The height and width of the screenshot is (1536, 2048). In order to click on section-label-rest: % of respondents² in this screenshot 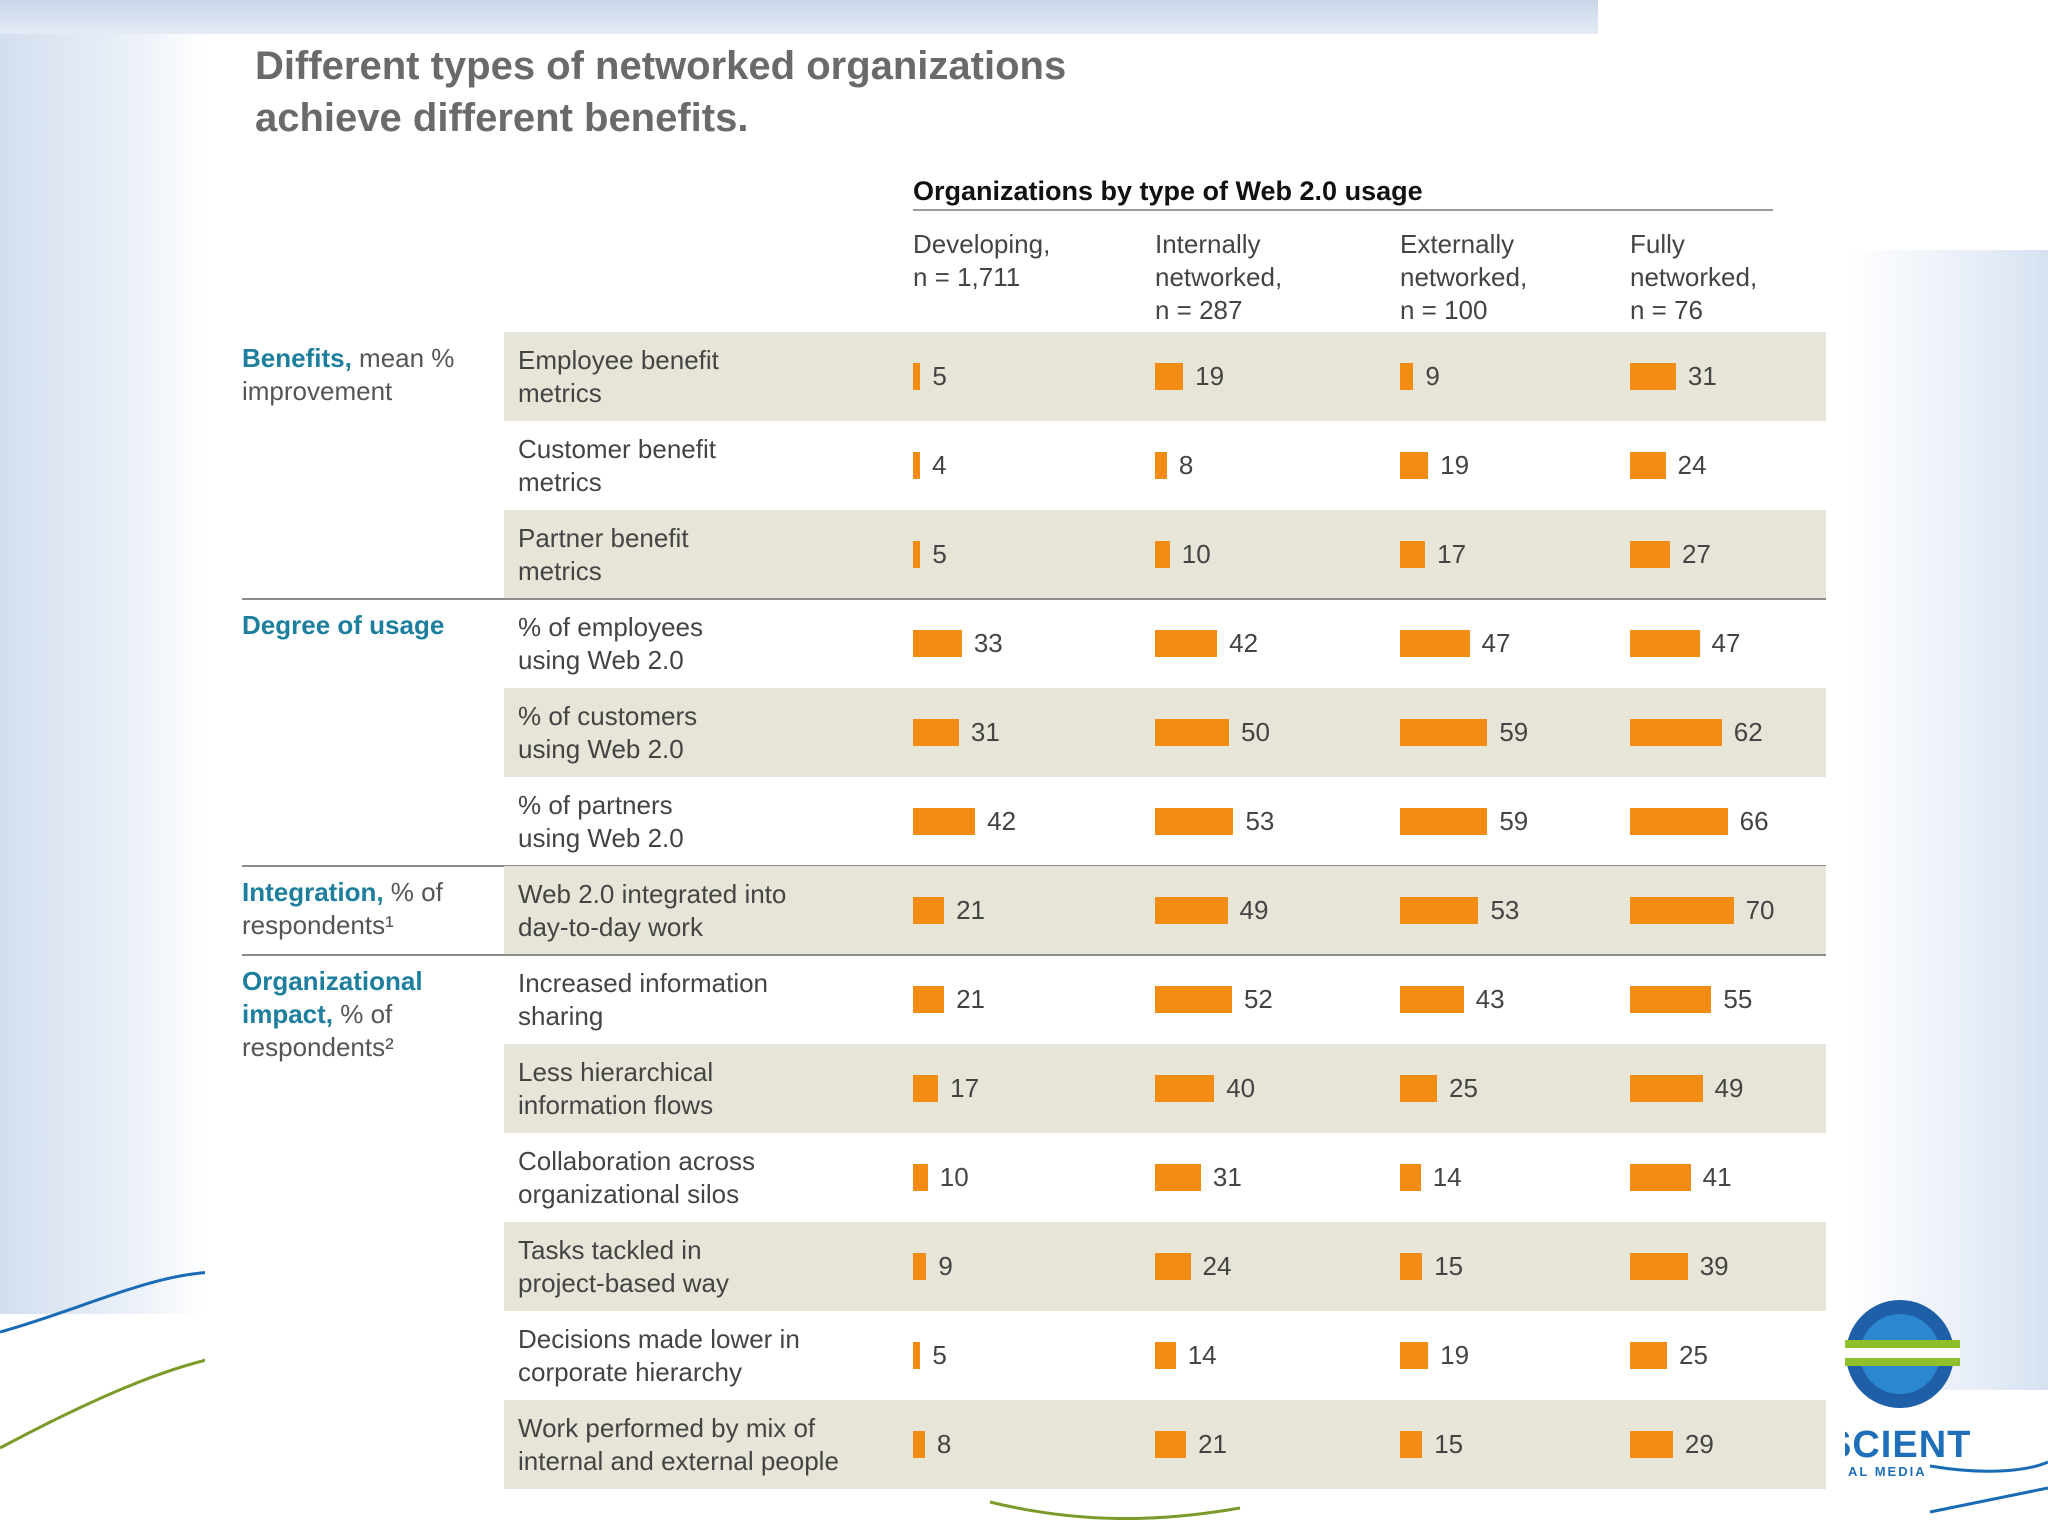, I will do `click(318, 1030)`.